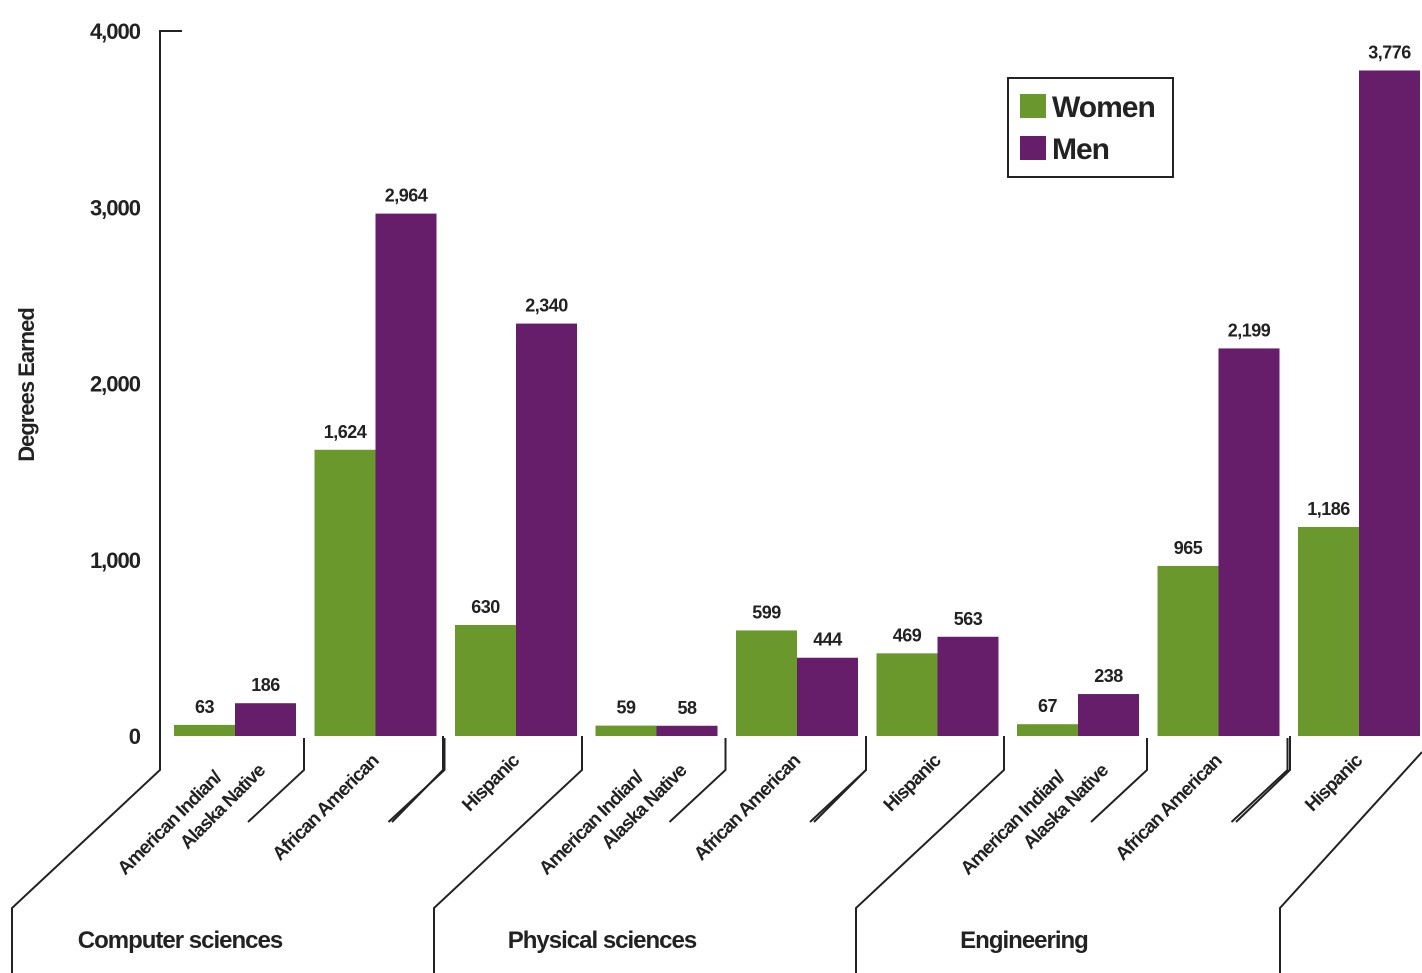 The width and height of the screenshot is (1422, 973). Describe the element at coordinates (1033, 106) in the screenshot. I see `legend-swatch-women` at that location.